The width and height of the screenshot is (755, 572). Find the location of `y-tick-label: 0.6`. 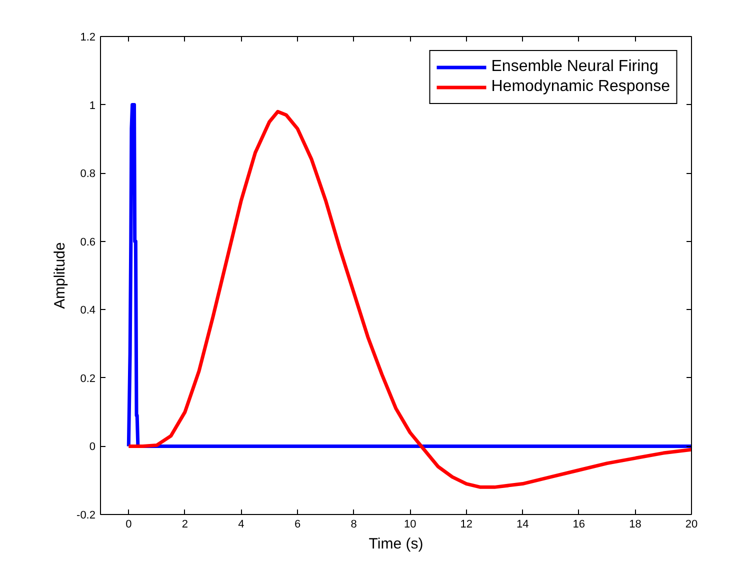

y-tick-label: 0.6 is located at coordinates (88, 242).